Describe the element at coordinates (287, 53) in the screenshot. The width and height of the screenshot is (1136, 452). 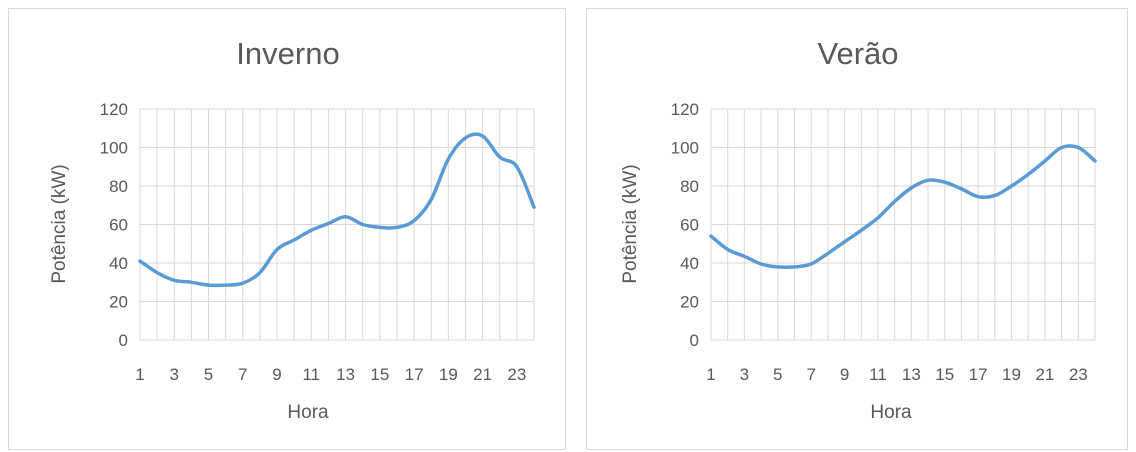
I see `chart-title: Inverno` at that location.